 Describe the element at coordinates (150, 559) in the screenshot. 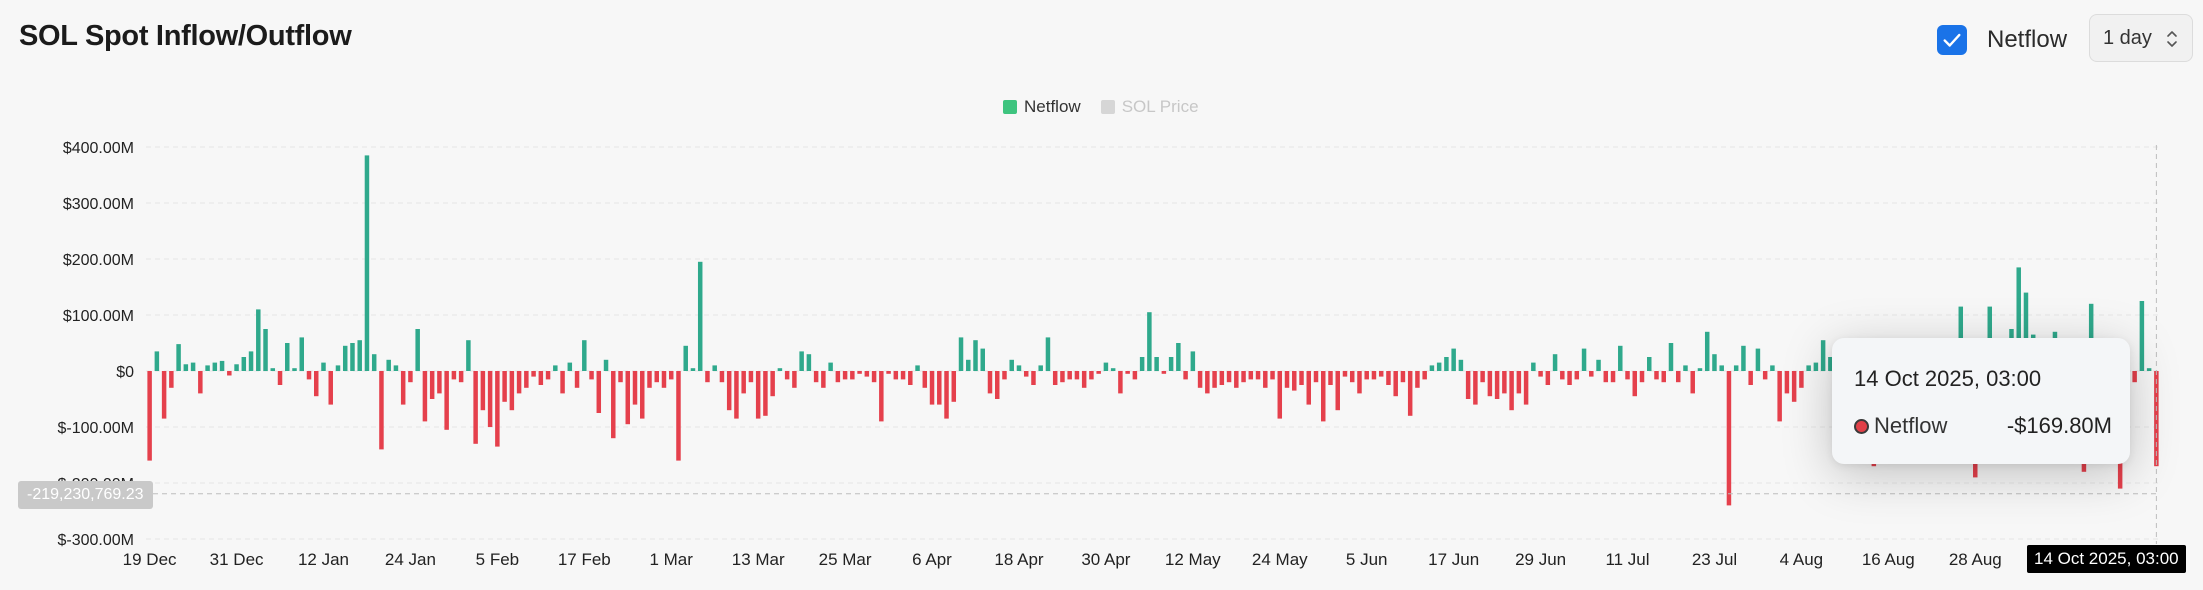

I see `x-tick-label: 19 Dec` at that location.